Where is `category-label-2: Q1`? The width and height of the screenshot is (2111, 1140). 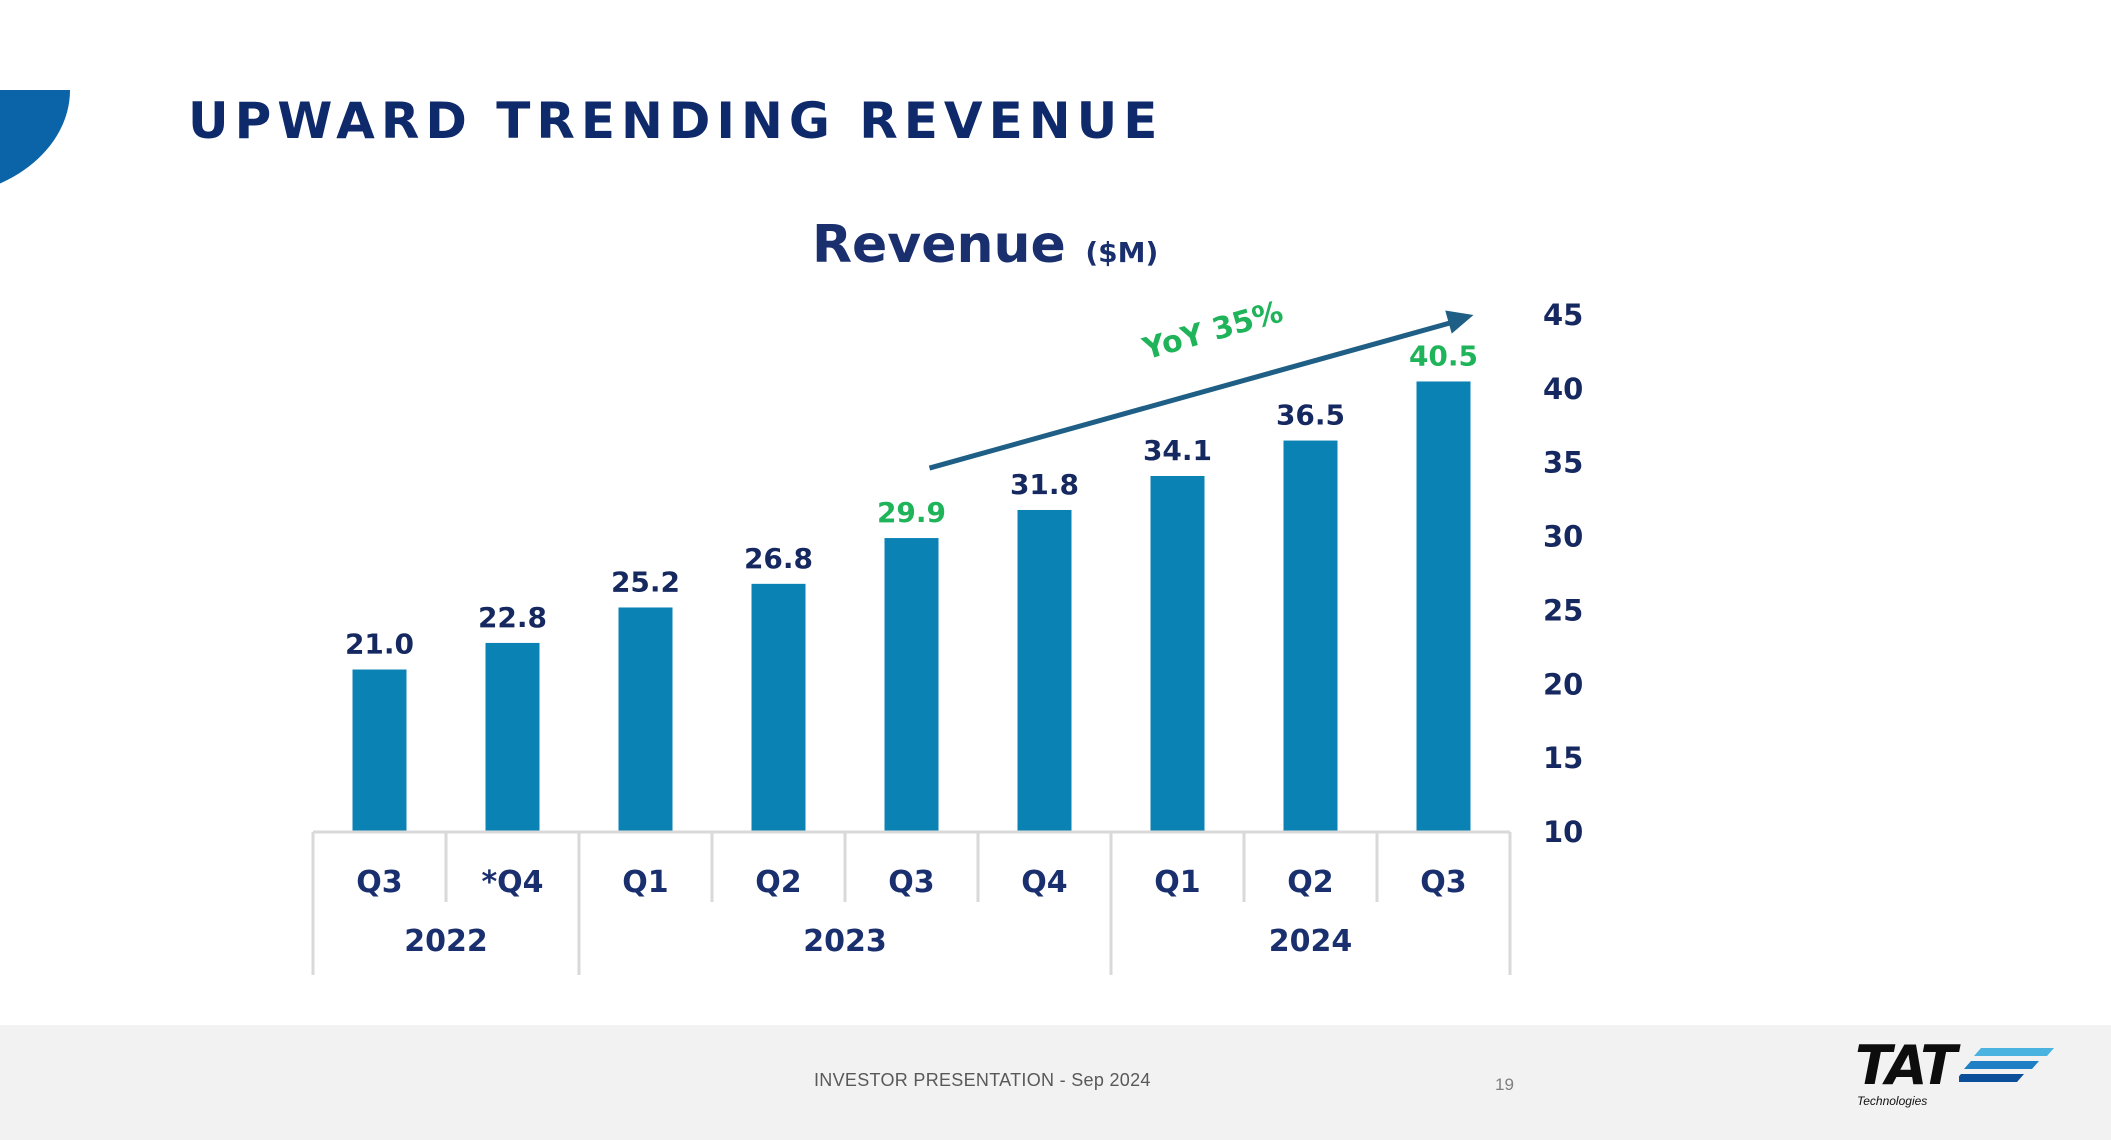
category-label-2: Q1 is located at coordinates (645, 882).